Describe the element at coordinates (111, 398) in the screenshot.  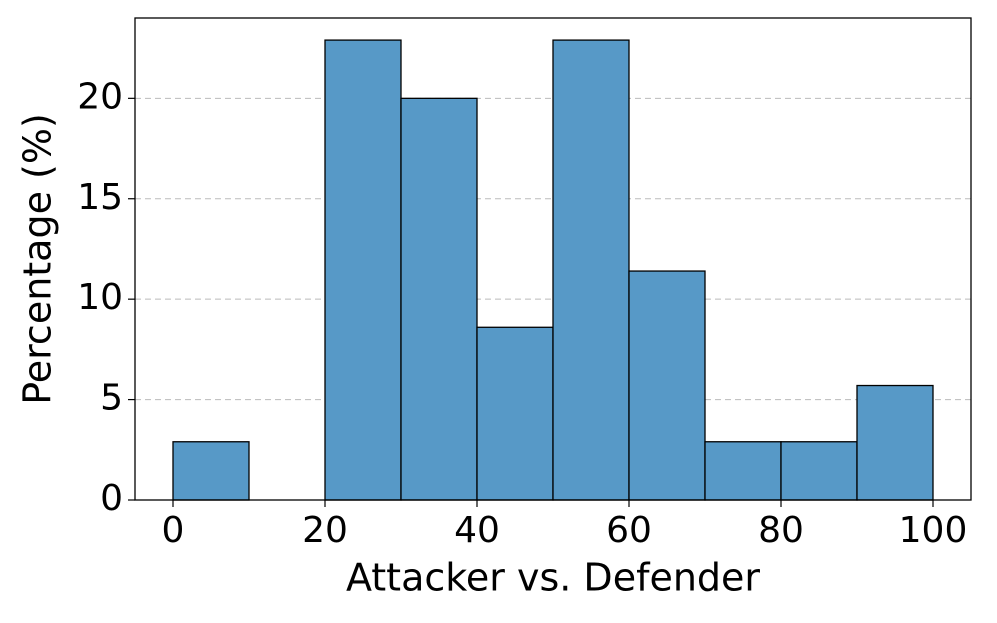
I see `y-tick-label: 5` at that location.